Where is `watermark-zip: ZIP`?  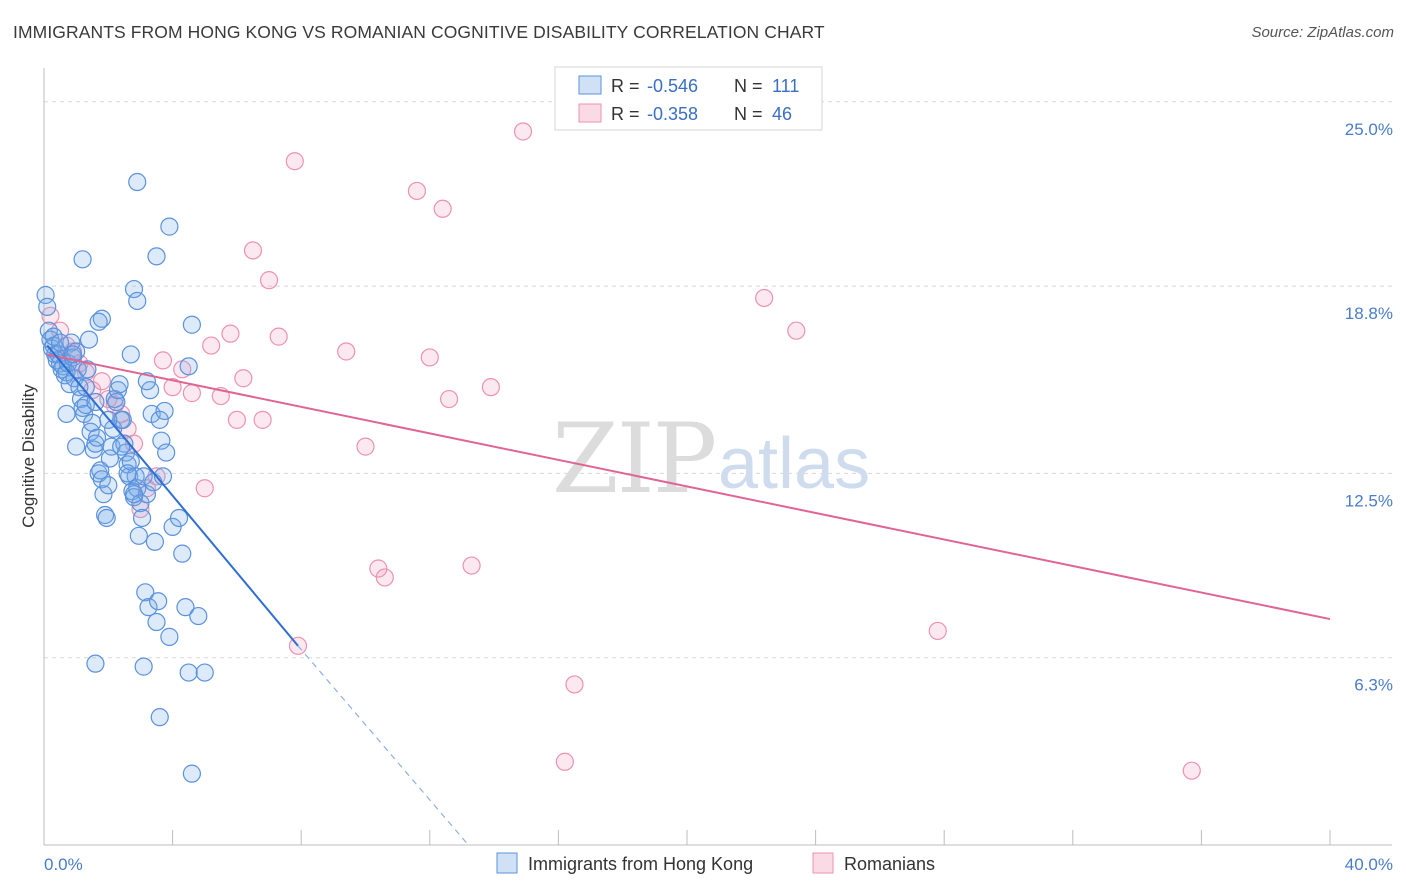 watermark-zip: ZIP is located at coordinates (633, 459).